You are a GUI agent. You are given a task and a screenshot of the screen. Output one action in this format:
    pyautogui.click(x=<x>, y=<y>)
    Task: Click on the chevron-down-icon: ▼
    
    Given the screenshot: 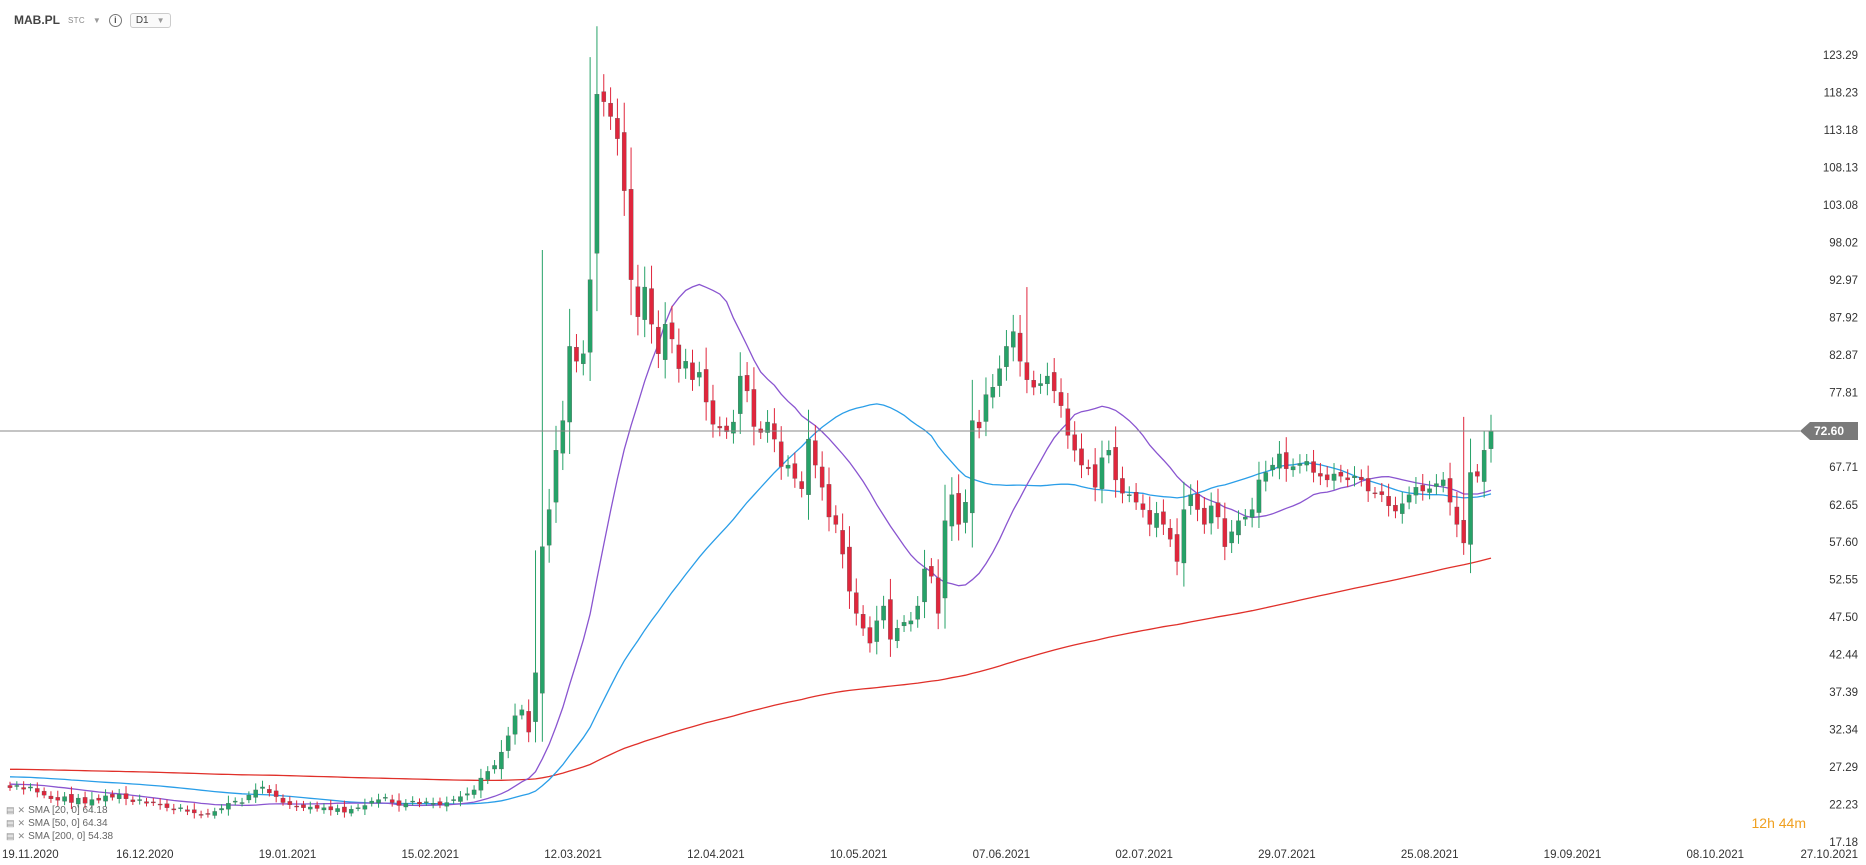 What is the action you would take?
    pyautogui.click(x=96, y=20)
    